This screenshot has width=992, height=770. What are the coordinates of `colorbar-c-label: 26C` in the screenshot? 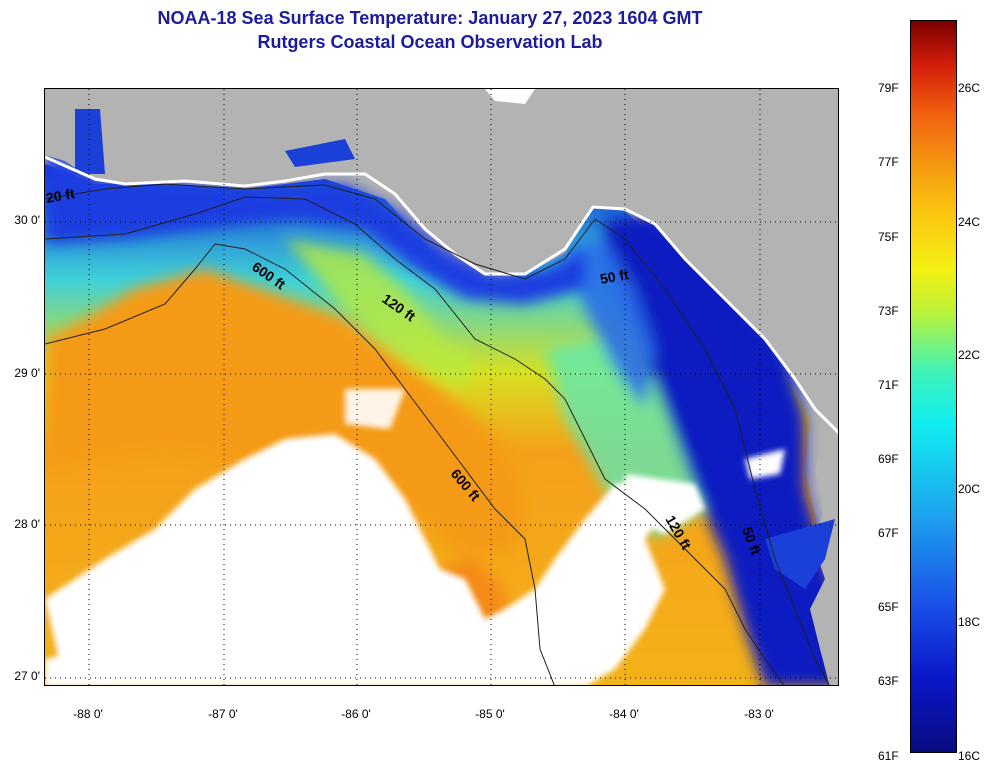 It's located at (969, 88).